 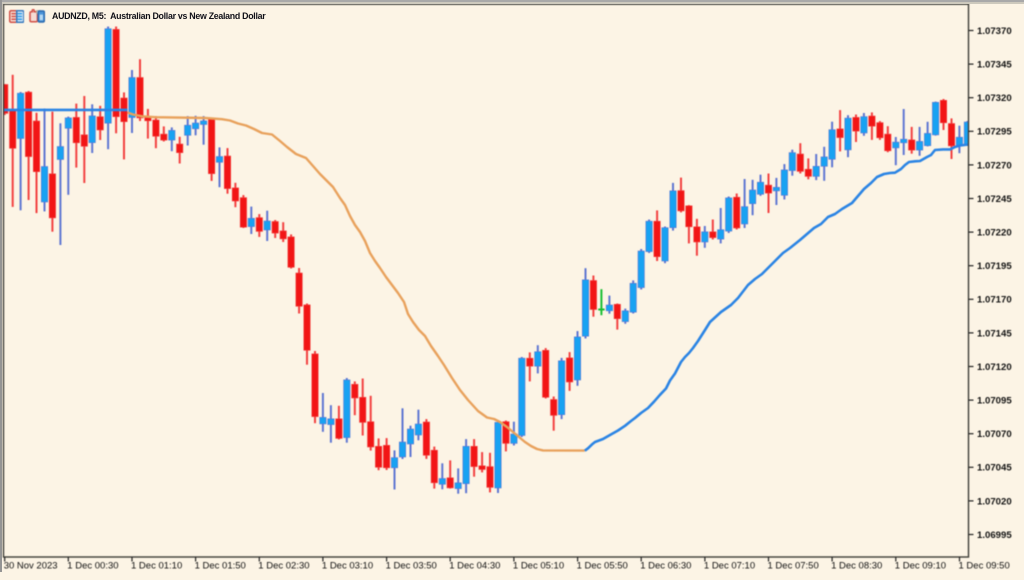 What do you see at coordinates (729, 565) in the screenshot?
I see `svg-text: 1 Dec 07:10` at bounding box center [729, 565].